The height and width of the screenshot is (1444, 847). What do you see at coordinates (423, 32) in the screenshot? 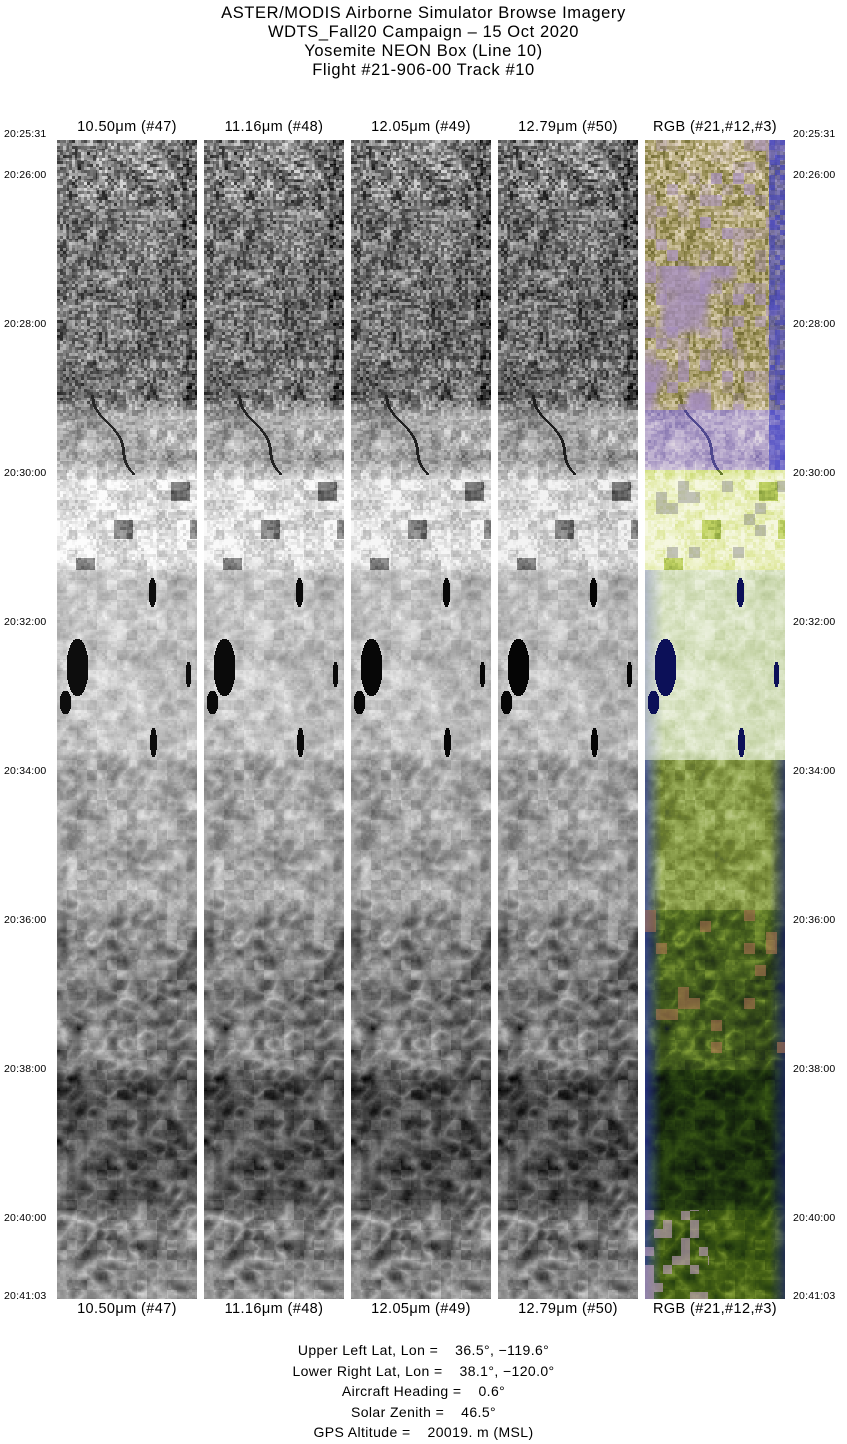
I see `campaign-date-line: WDTS_Fall20 Campaign – 15 Oct 2020` at bounding box center [423, 32].